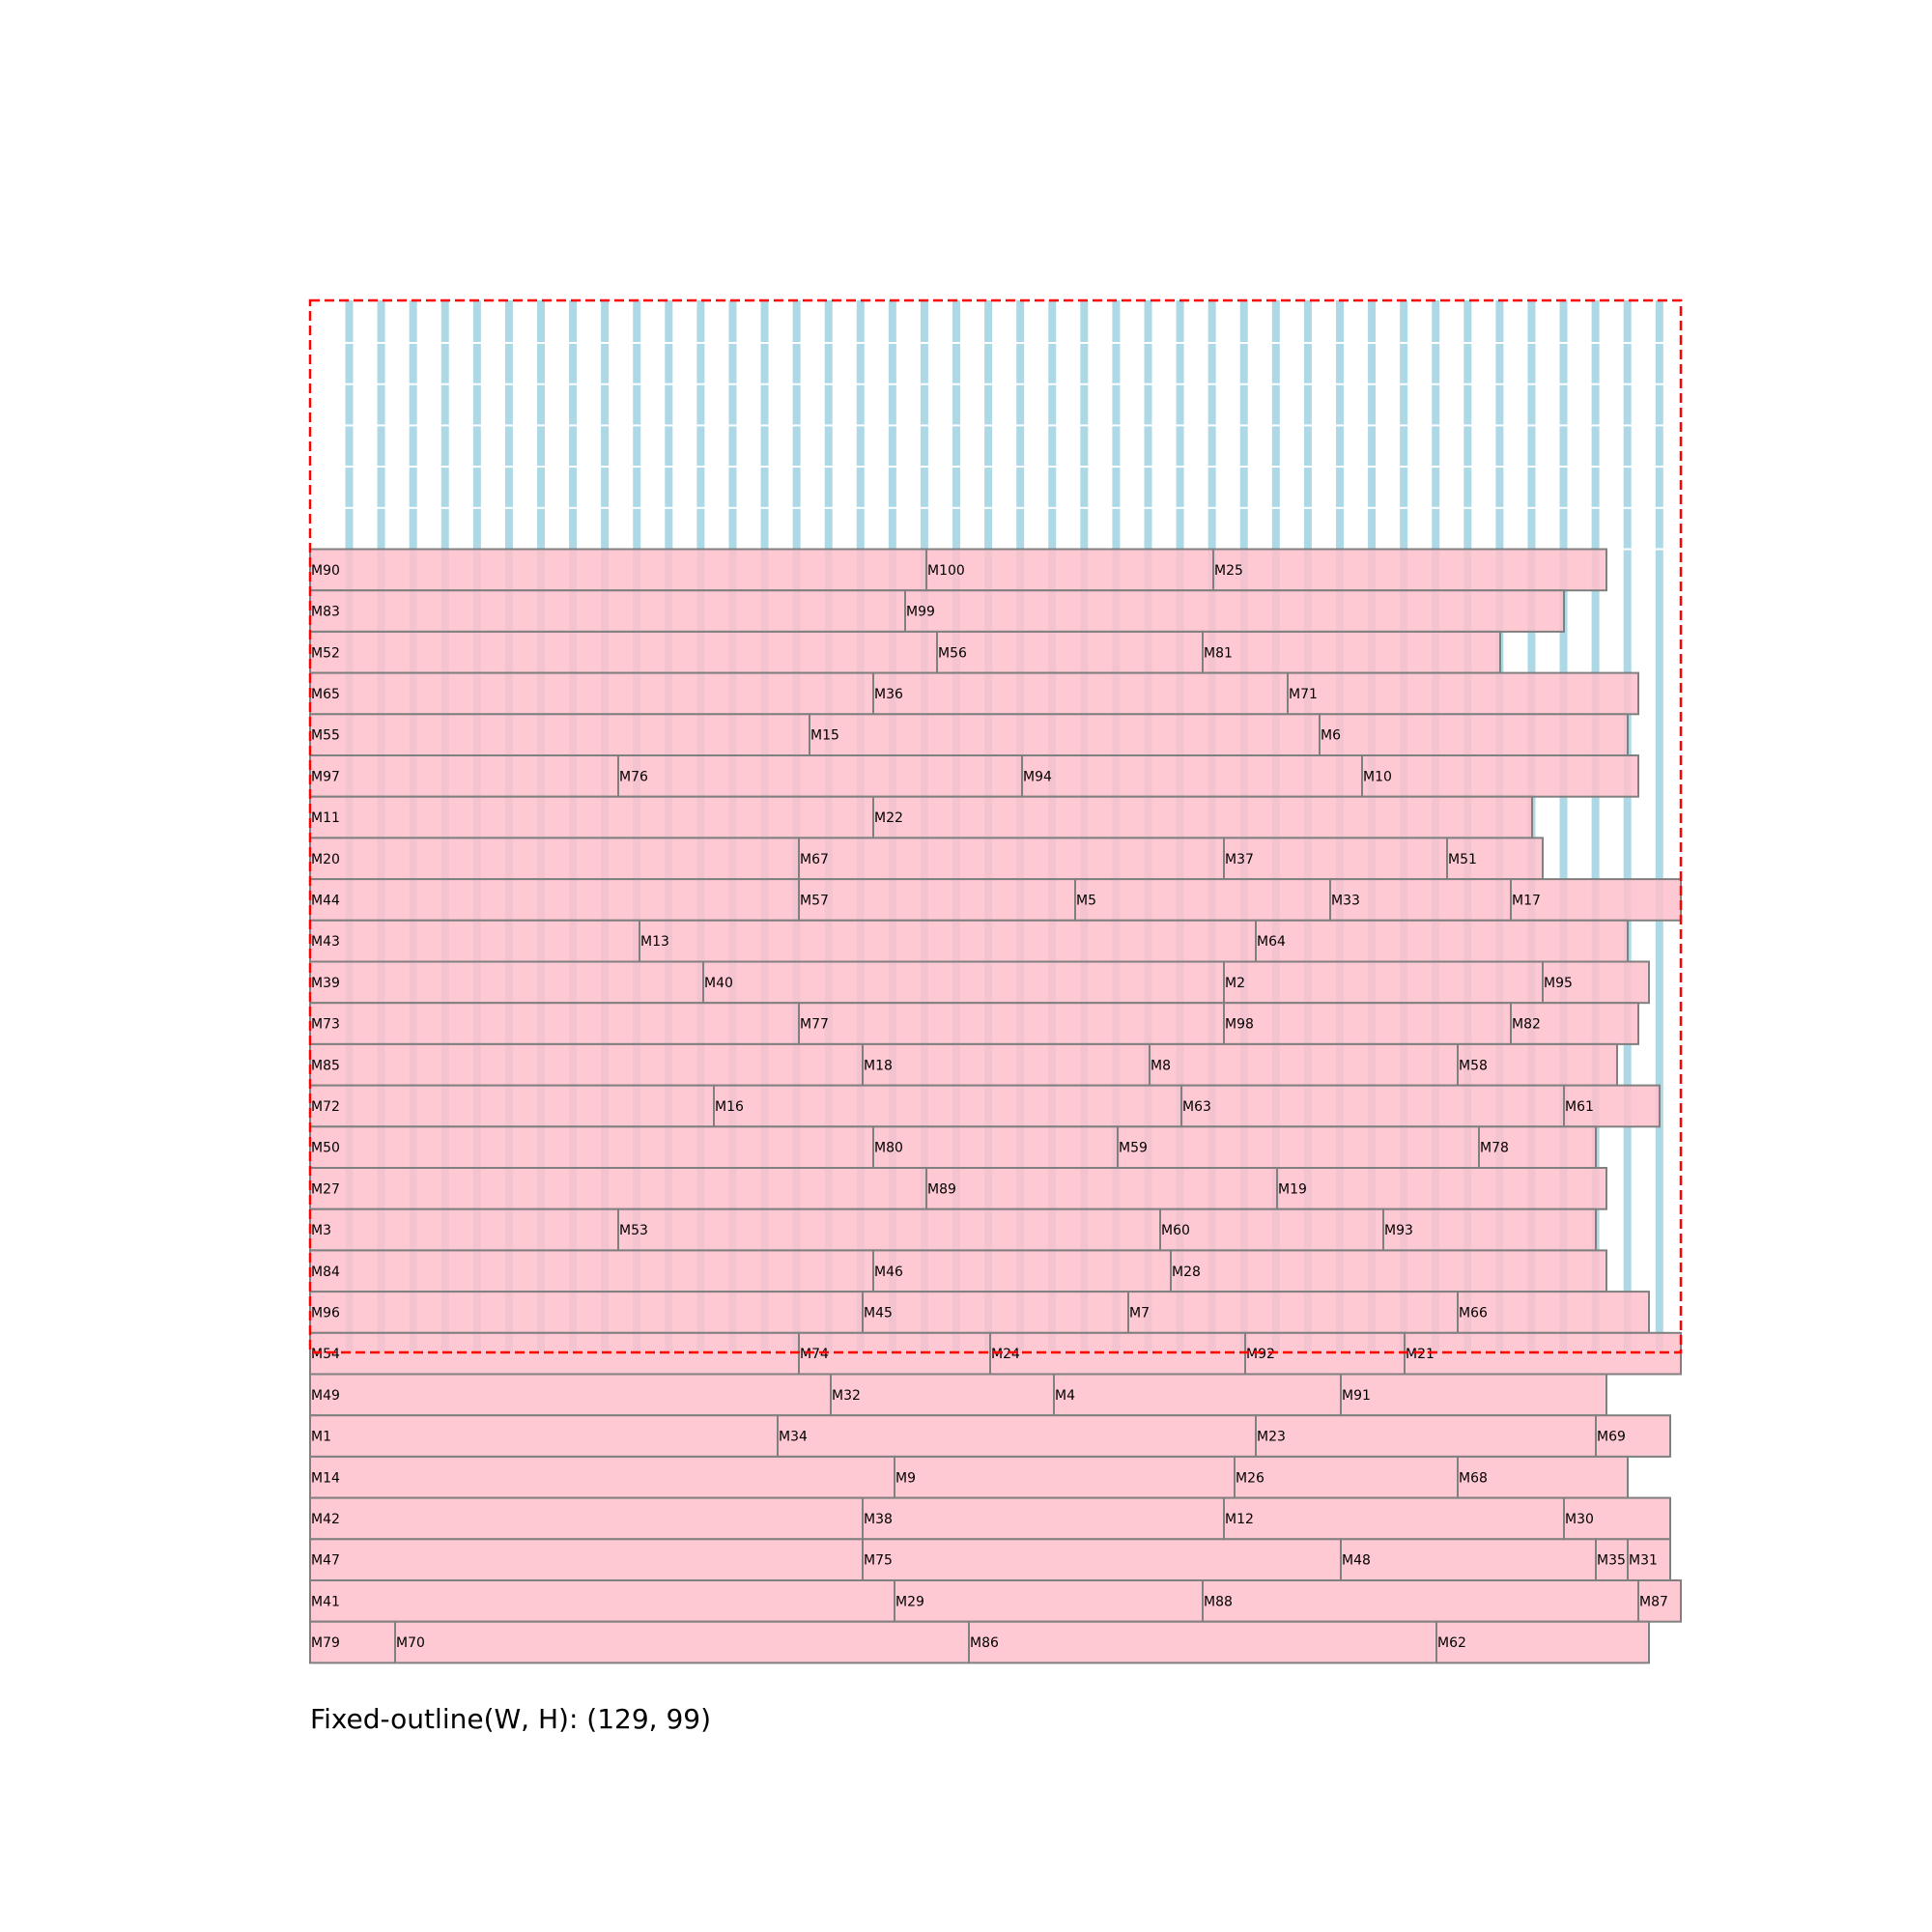  Describe the element at coordinates (878, 1065) in the screenshot. I see `module-label: M18` at that location.